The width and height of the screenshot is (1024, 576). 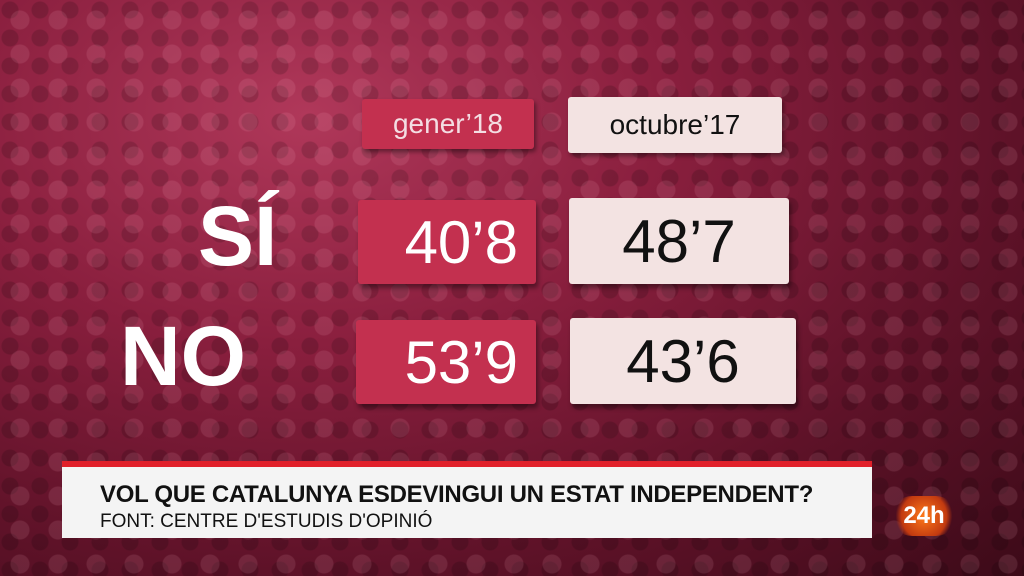 What do you see at coordinates (683, 361) in the screenshot?
I see `cell-no-octubre17: 43’6` at bounding box center [683, 361].